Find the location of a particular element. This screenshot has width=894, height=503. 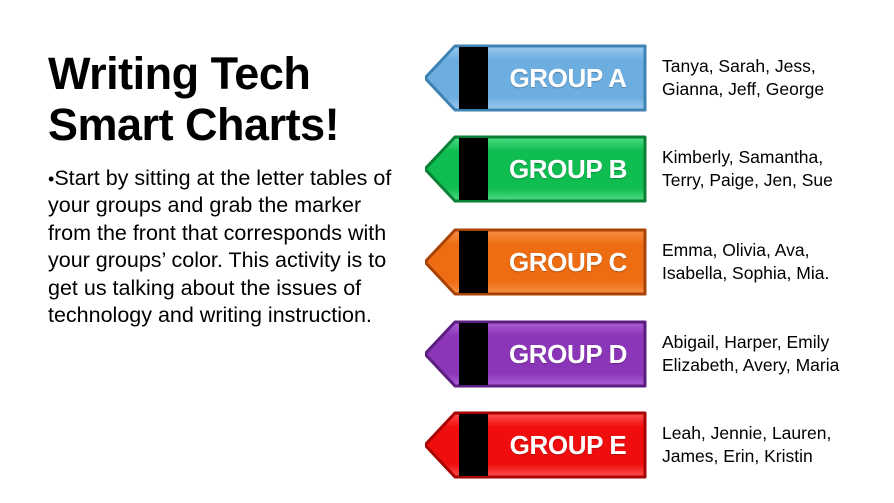

crayon-arrow-e: GROUP E is located at coordinates (536, 445).